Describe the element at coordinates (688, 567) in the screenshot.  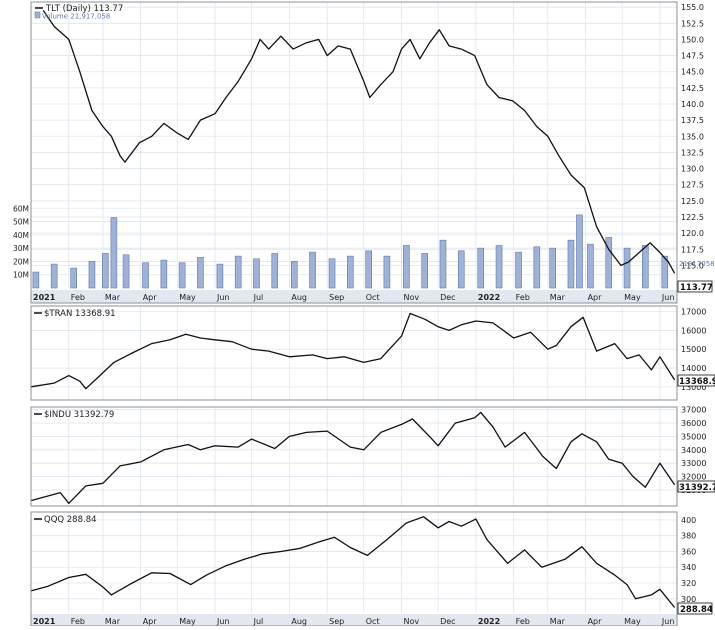
I see `qqq-tick-label: 340` at that location.